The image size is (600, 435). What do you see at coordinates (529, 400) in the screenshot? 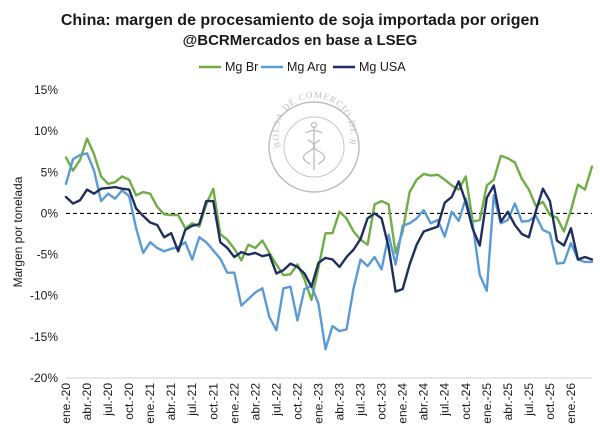
I see `x-tick-label: jul.-25` at bounding box center [529, 400].